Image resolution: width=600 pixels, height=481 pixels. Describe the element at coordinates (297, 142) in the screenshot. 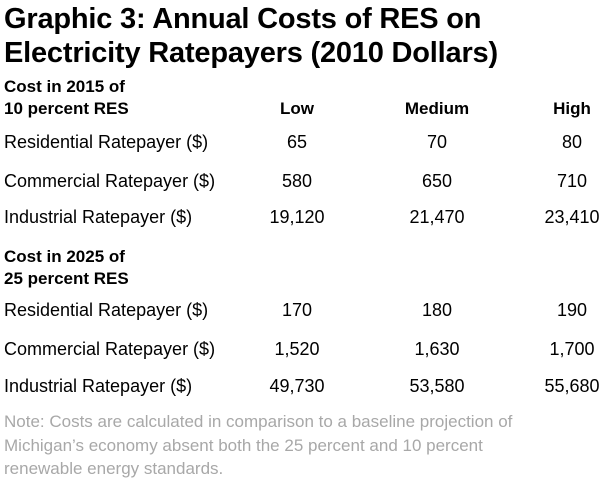

I see `cell-low: 65` at that location.